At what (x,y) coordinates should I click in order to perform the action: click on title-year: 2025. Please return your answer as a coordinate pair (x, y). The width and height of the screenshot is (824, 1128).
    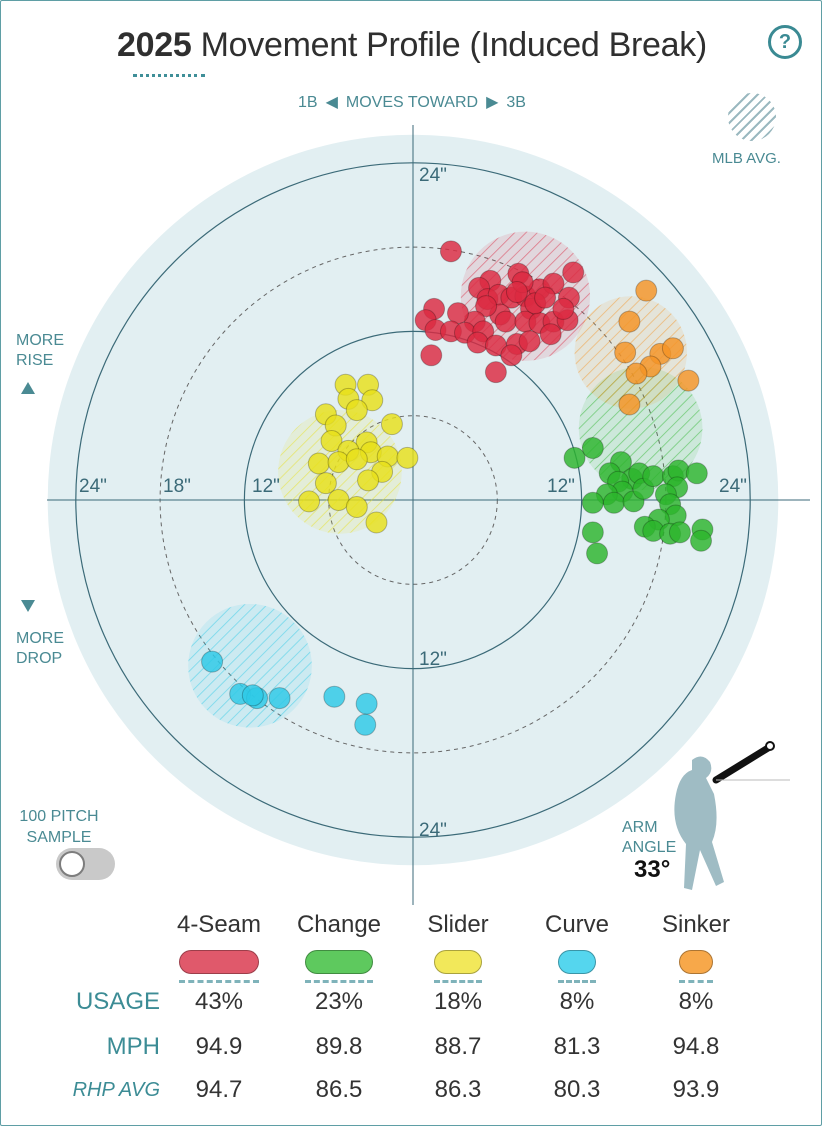
    Looking at the image, I should click on (154, 45).